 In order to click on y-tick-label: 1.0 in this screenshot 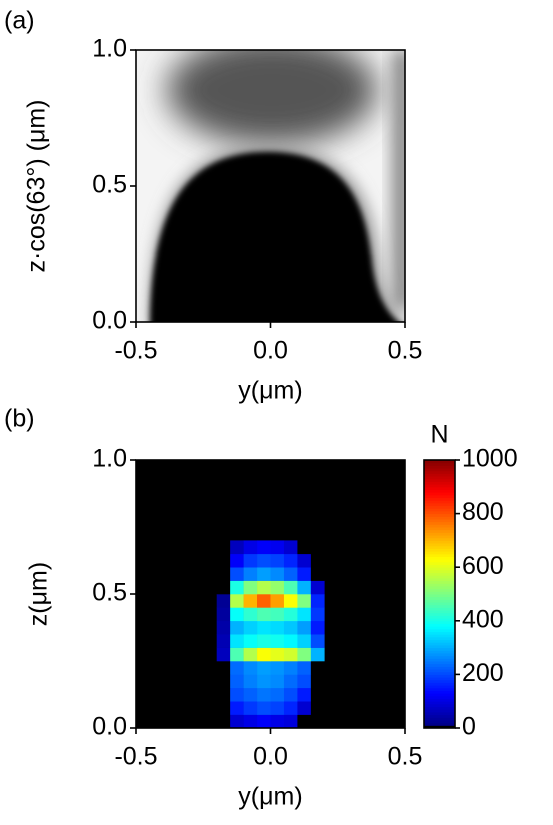, I will do `click(109, 49)`.